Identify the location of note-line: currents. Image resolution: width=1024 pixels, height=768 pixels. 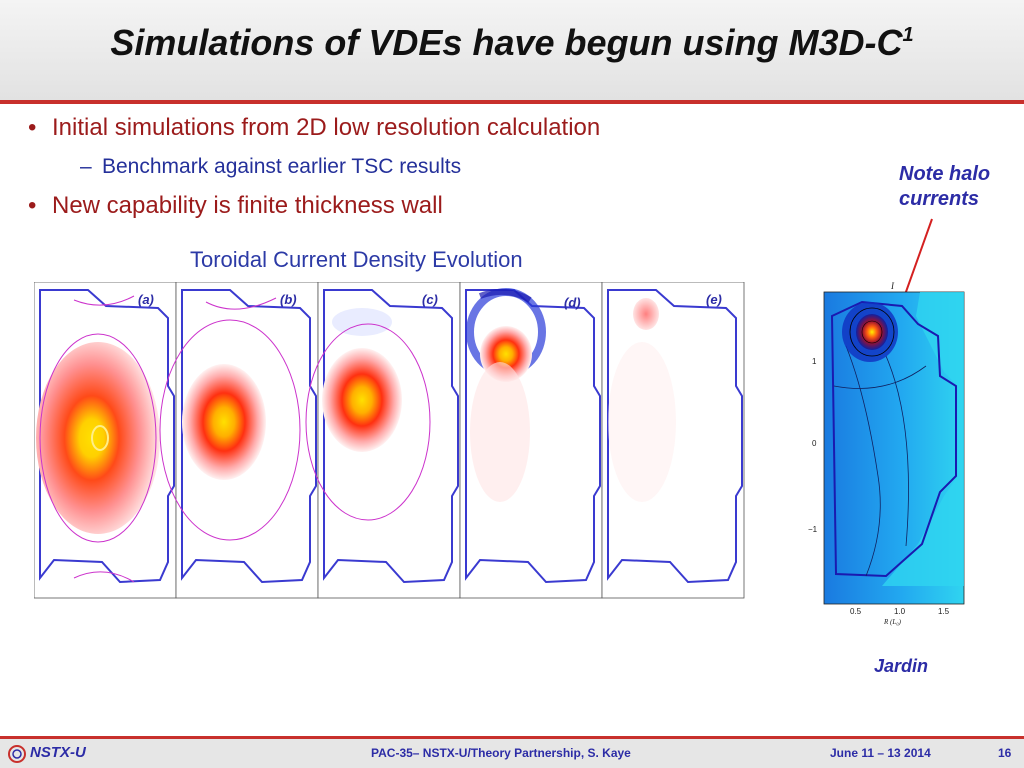
(939, 199).